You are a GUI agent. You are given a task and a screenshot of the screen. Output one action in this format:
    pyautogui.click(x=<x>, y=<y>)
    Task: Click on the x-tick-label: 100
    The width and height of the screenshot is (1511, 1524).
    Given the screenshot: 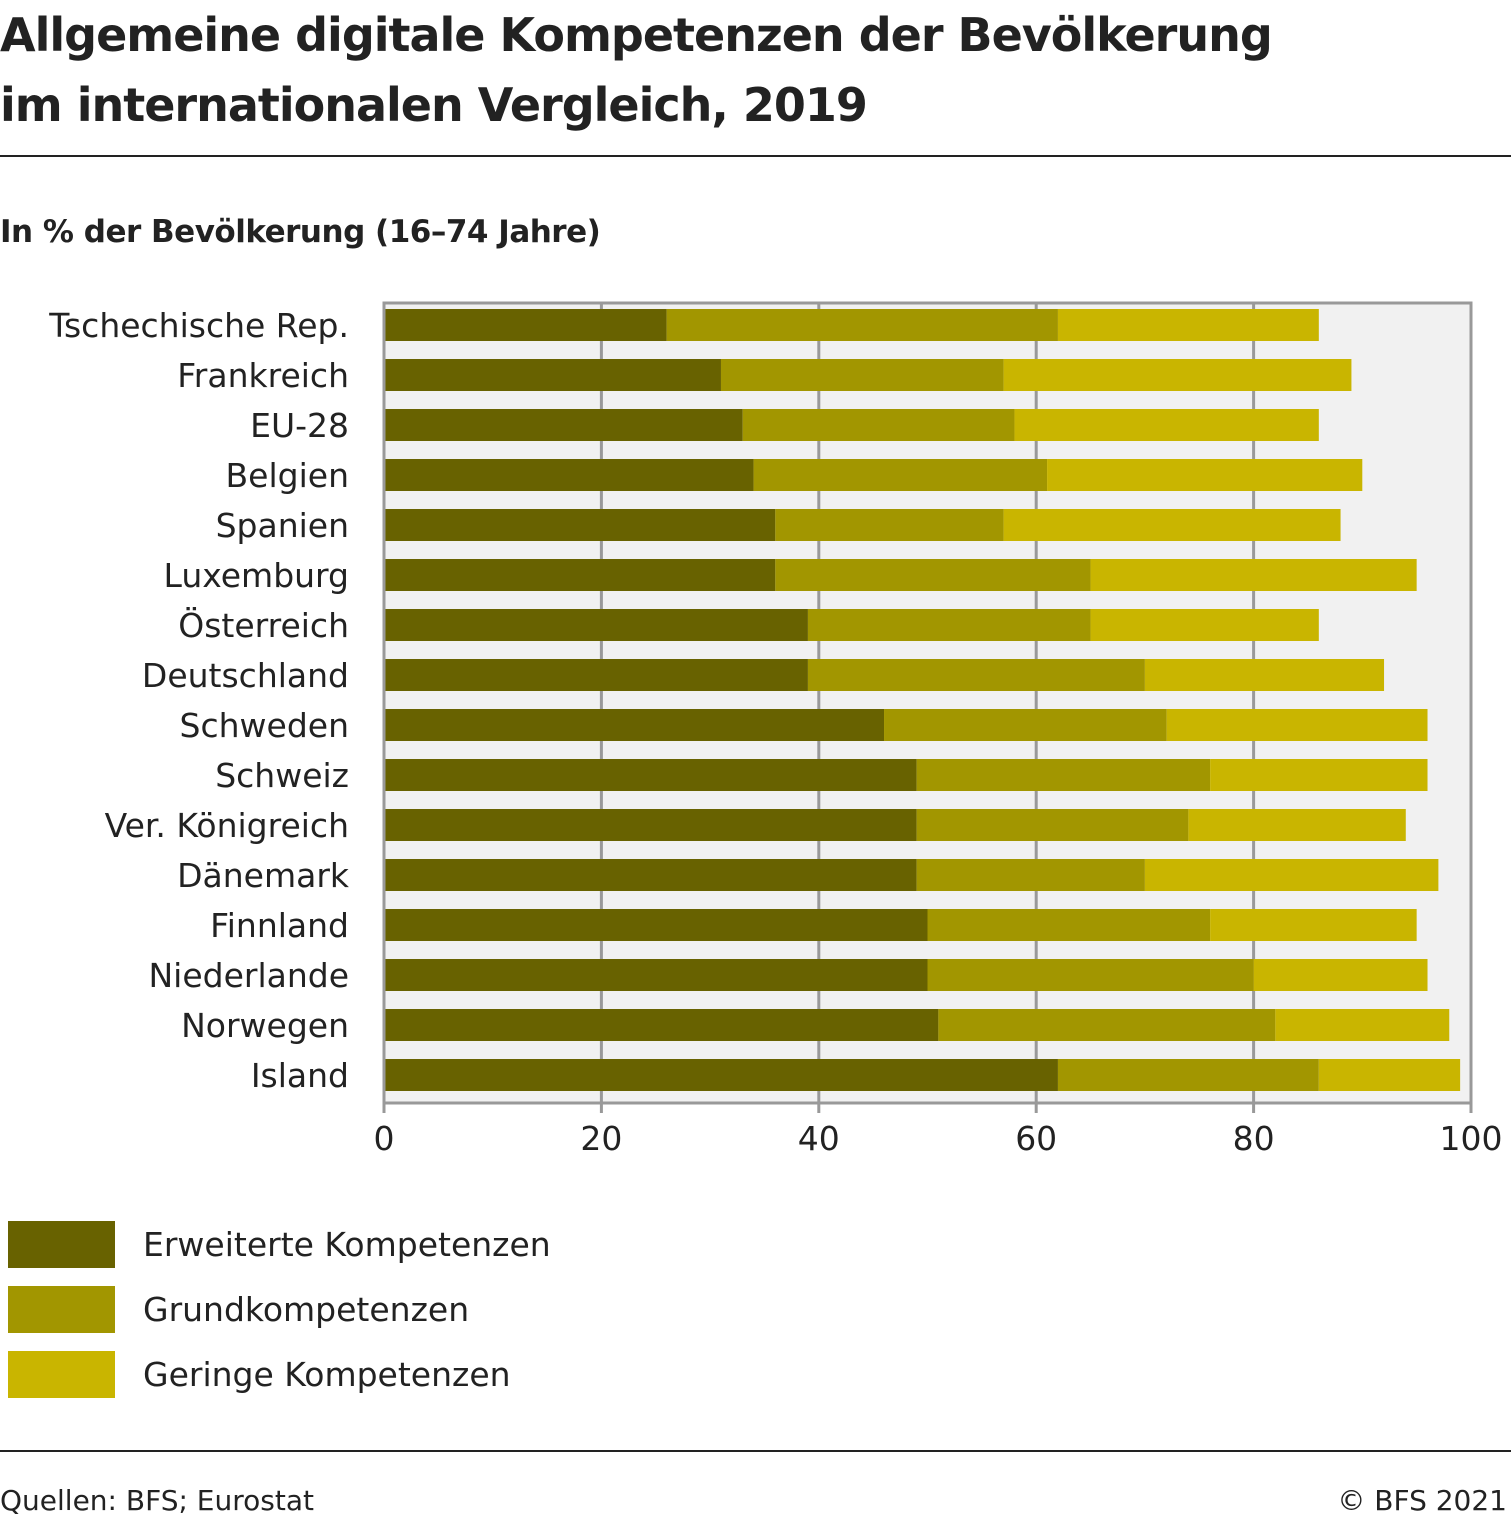 What is the action you would take?
    pyautogui.click(x=1471, y=1138)
    